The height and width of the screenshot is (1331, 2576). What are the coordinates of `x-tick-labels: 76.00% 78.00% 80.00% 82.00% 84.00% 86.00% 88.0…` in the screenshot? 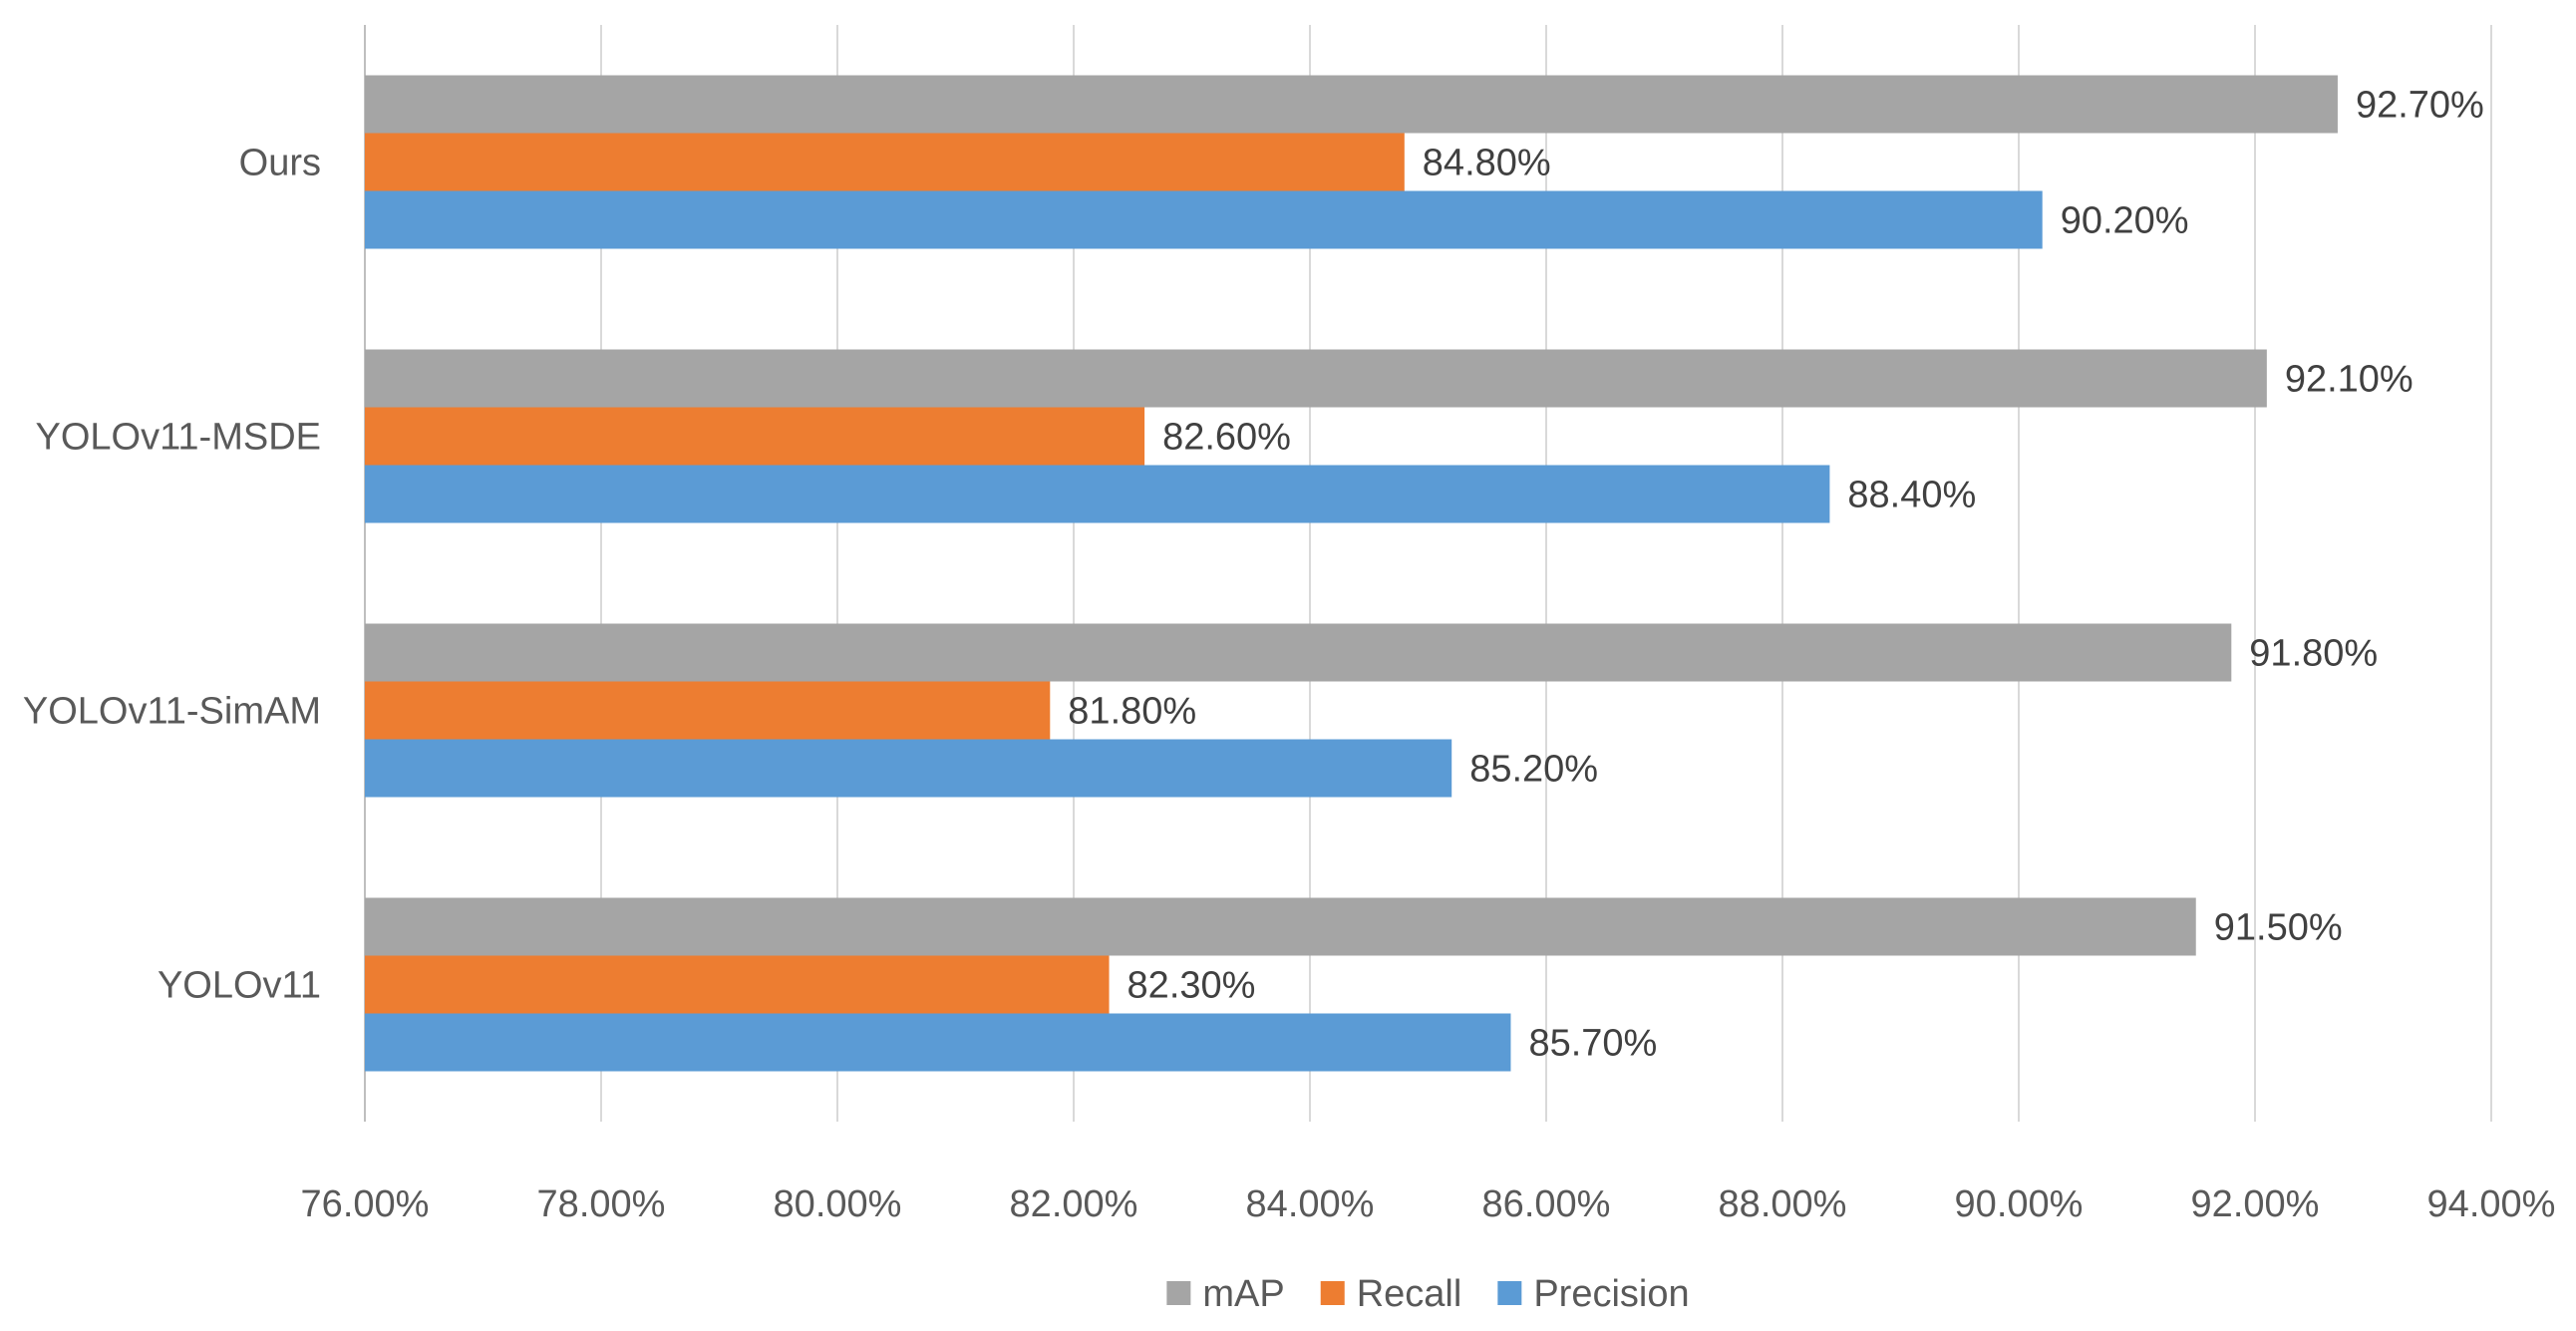 It's located at (1428, 1204).